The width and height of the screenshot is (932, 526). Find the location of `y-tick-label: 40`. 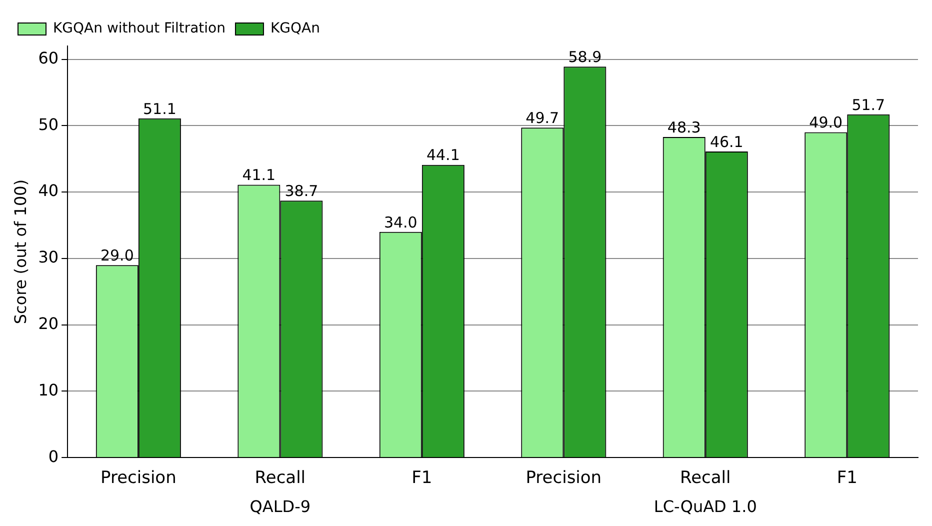

y-tick-label: 40 is located at coordinates (48, 190).